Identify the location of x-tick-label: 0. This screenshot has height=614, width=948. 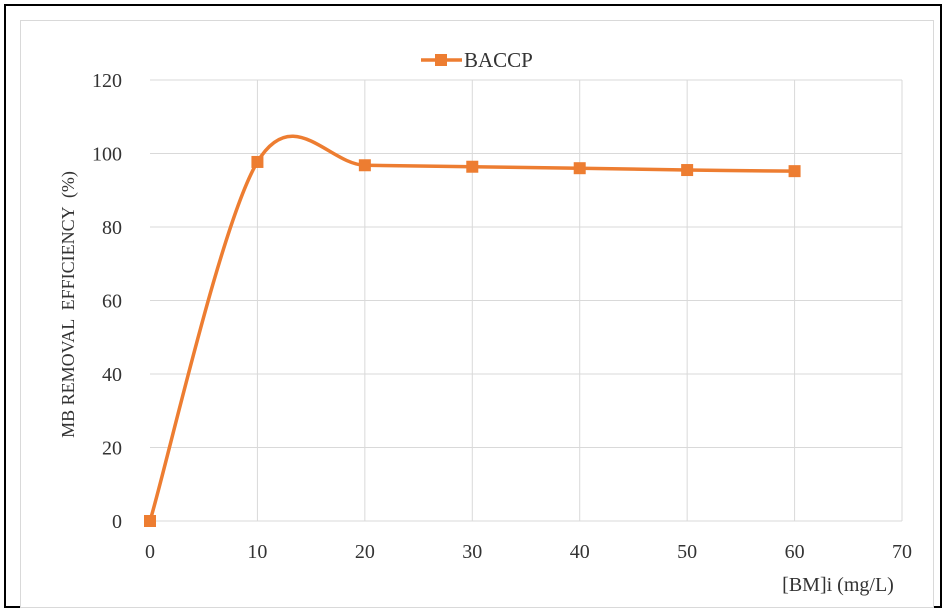
(150, 552).